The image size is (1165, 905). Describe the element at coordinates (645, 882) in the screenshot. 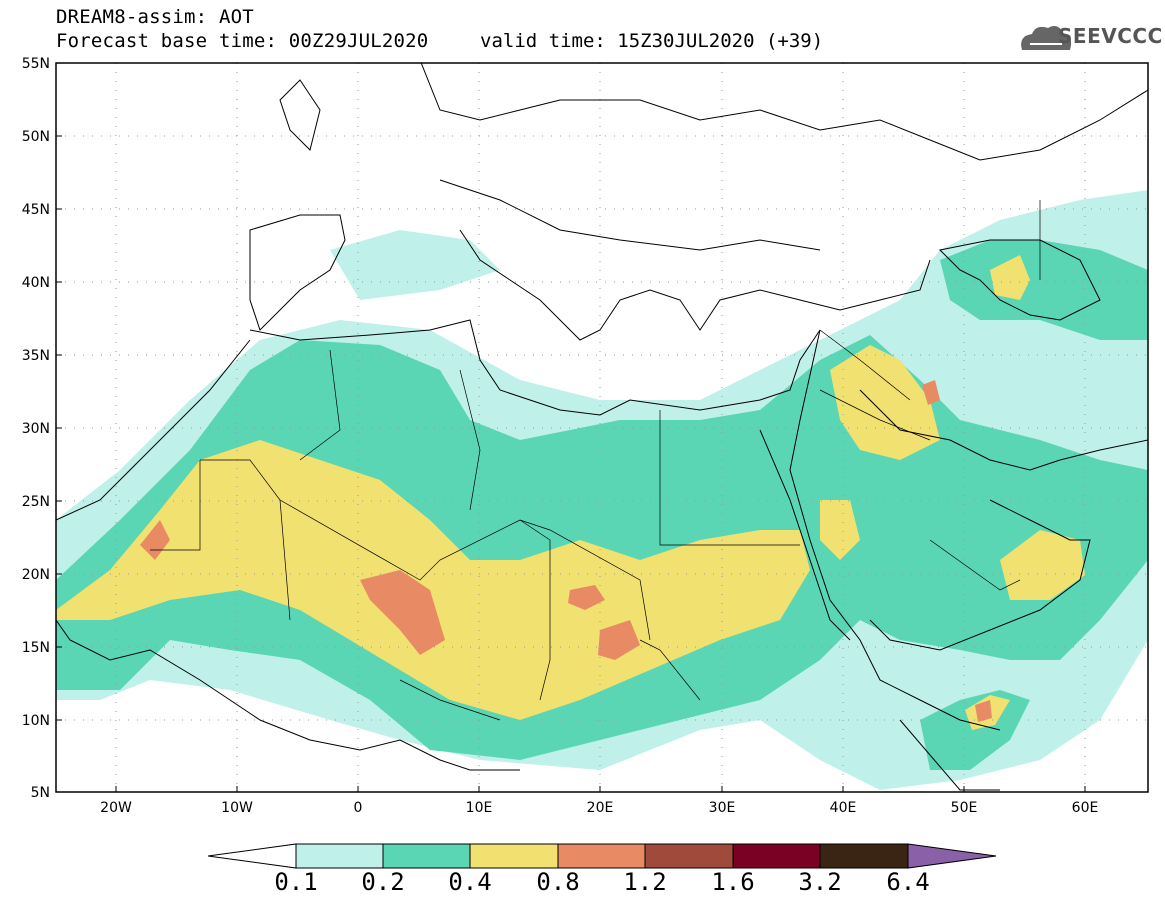

I see `colorbar-label: 1.2` at that location.